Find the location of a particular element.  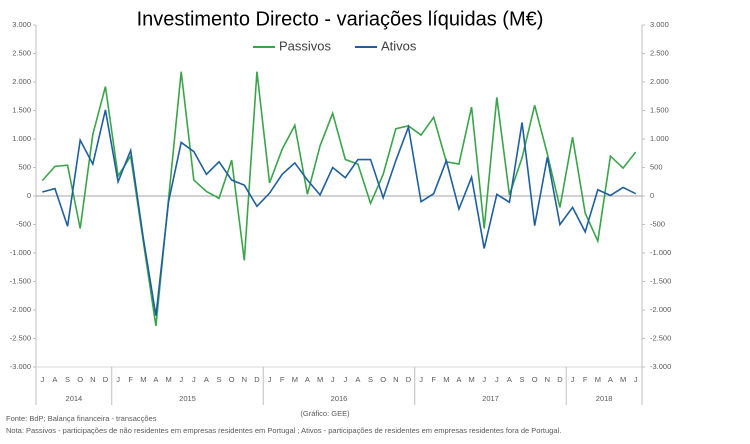

x-group-label: 2015 is located at coordinates (187, 398).